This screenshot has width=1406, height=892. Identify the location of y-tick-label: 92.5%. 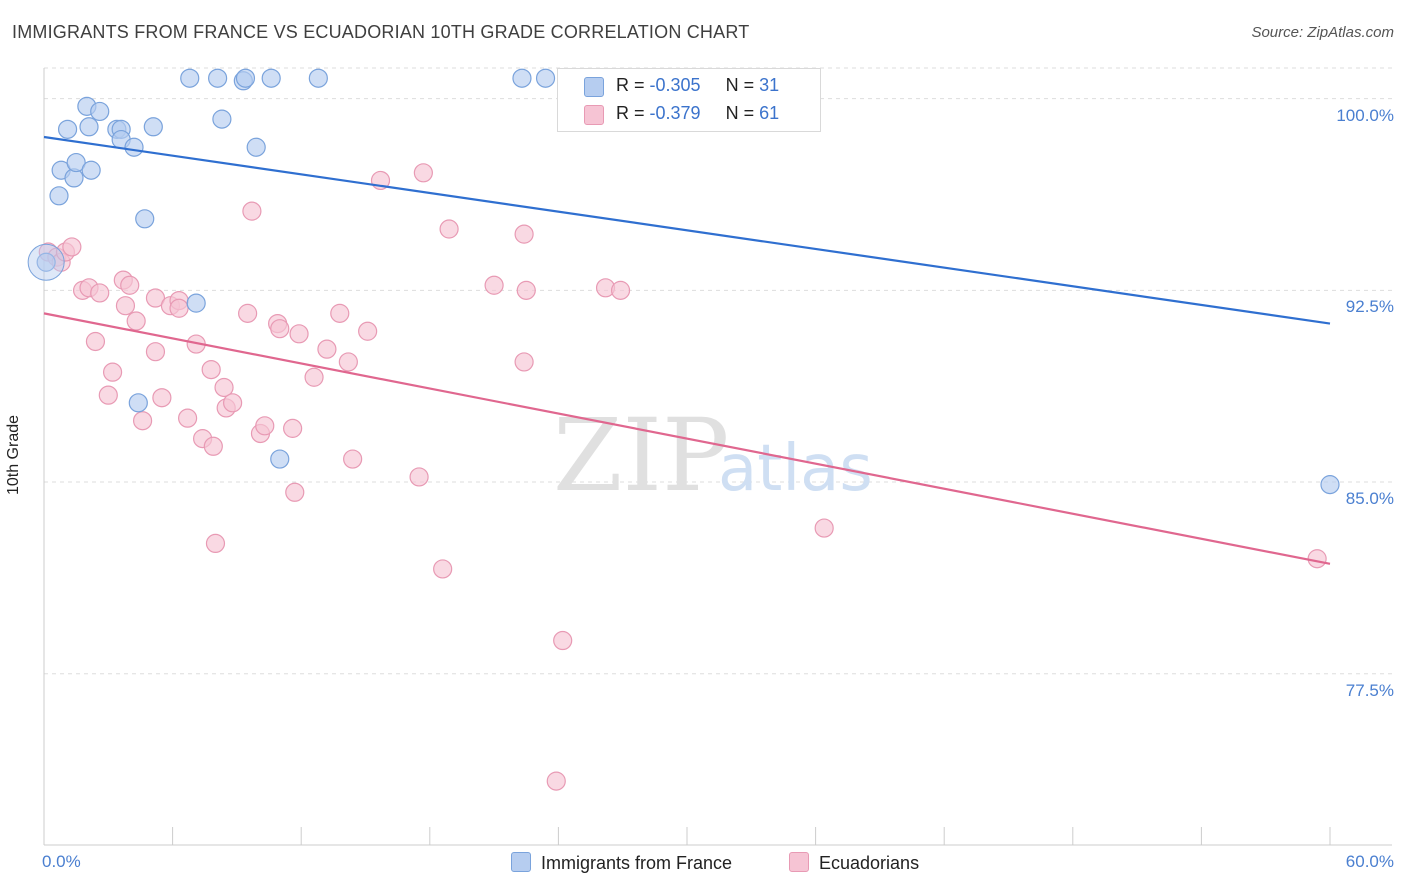
(1369, 307).